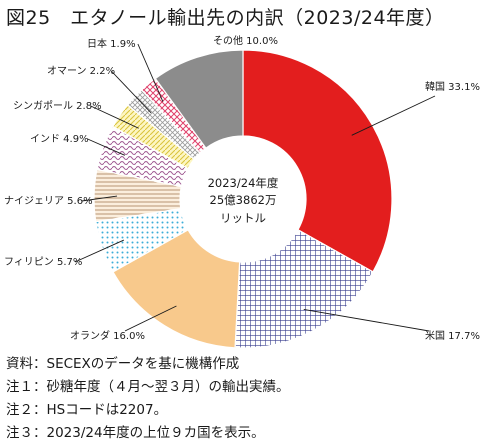 This screenshot has height=445, width=500. What do you see at coordinates (245, 40) in the screenshot?
I see `slice-label-10: その他 10.0%` at bounding box center [245, 40].